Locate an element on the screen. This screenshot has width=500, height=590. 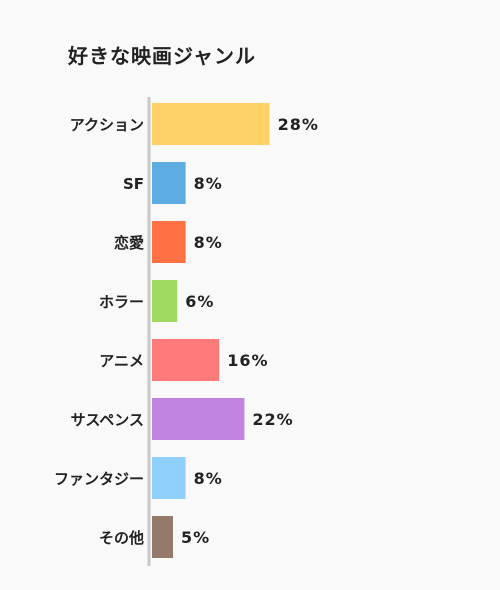
category-label: ホラー is located at coordinates (121, 302).